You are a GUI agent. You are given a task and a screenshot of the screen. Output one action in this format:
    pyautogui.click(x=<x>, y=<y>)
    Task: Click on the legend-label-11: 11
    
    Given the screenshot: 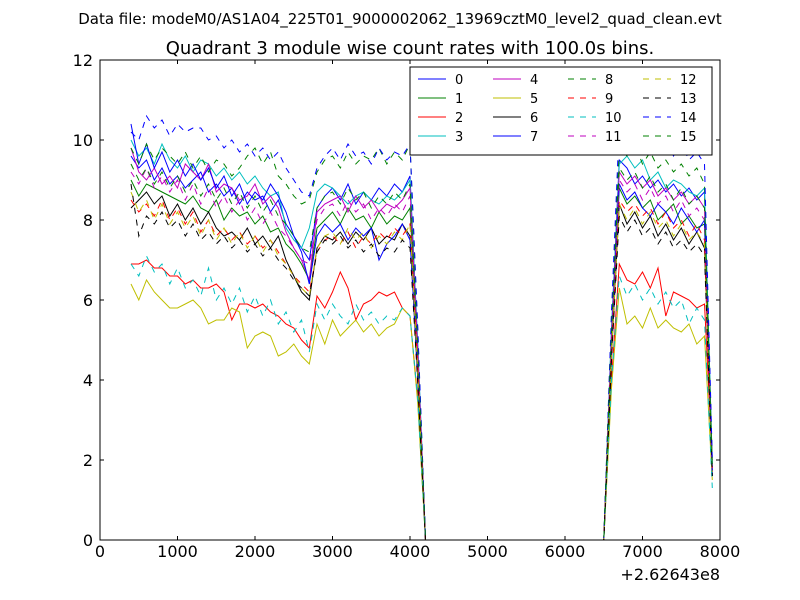 What is the action you would take?
    pyautogui.click(x=613, y=137)
    